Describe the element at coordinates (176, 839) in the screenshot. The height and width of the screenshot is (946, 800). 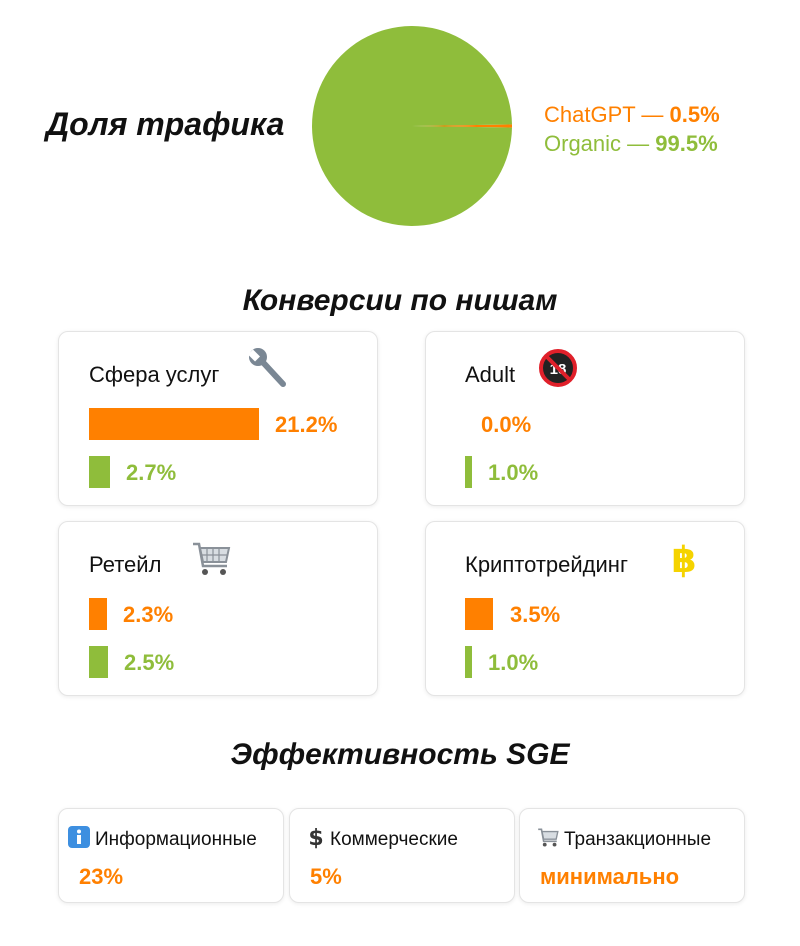
I see `sge-label: Информационные` at that location.